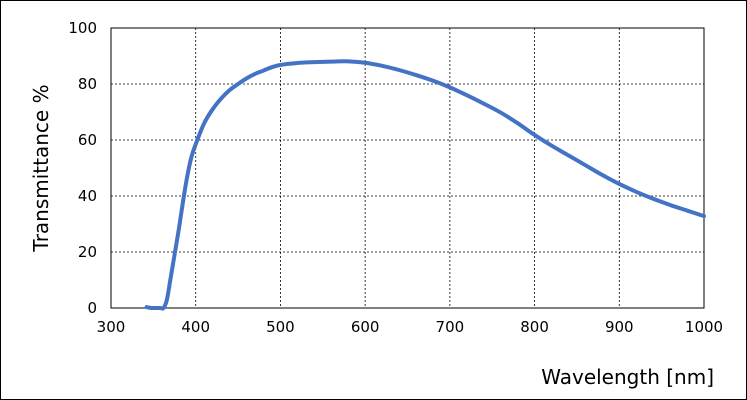 The width and height of the screenshot is (747, 400). I want to click on x-tick-label: 300, so click(111, 327).